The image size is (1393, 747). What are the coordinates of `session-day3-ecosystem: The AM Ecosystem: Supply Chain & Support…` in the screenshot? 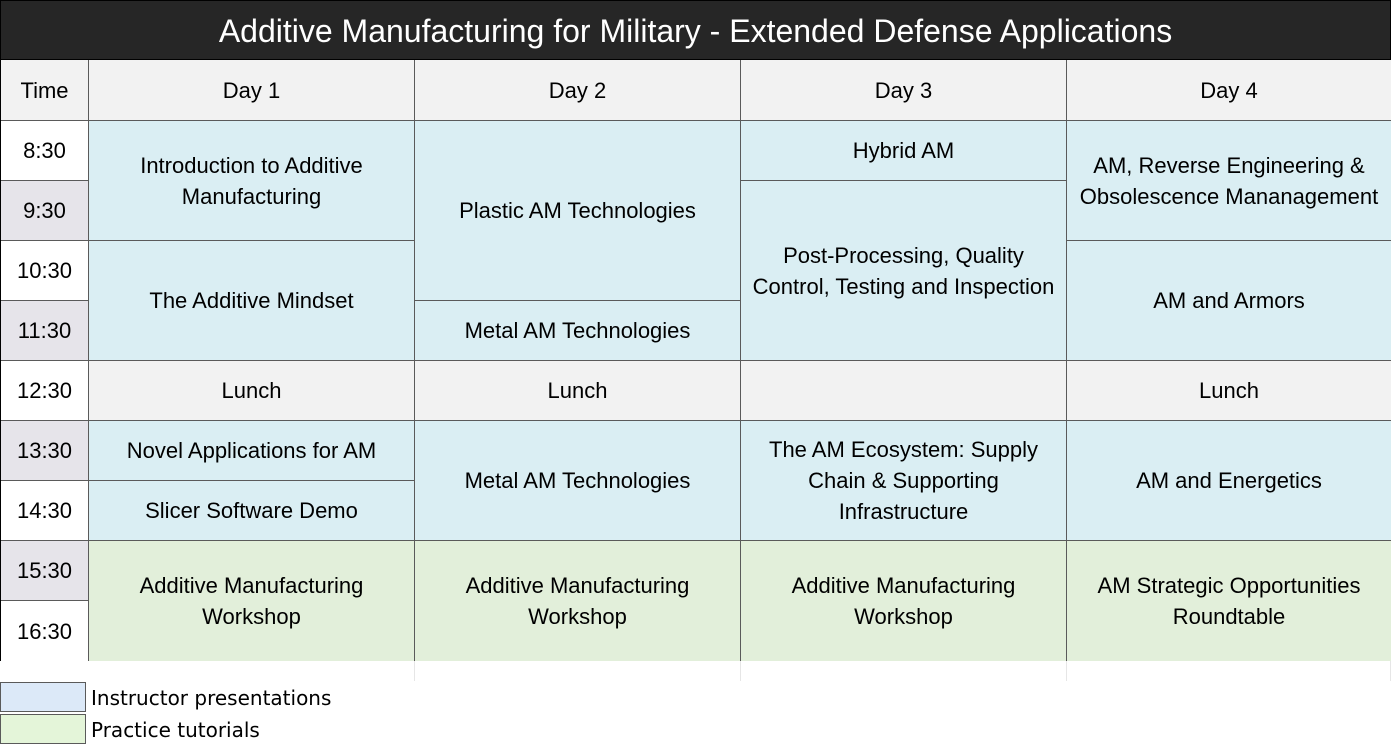 It's located at (904, 481).